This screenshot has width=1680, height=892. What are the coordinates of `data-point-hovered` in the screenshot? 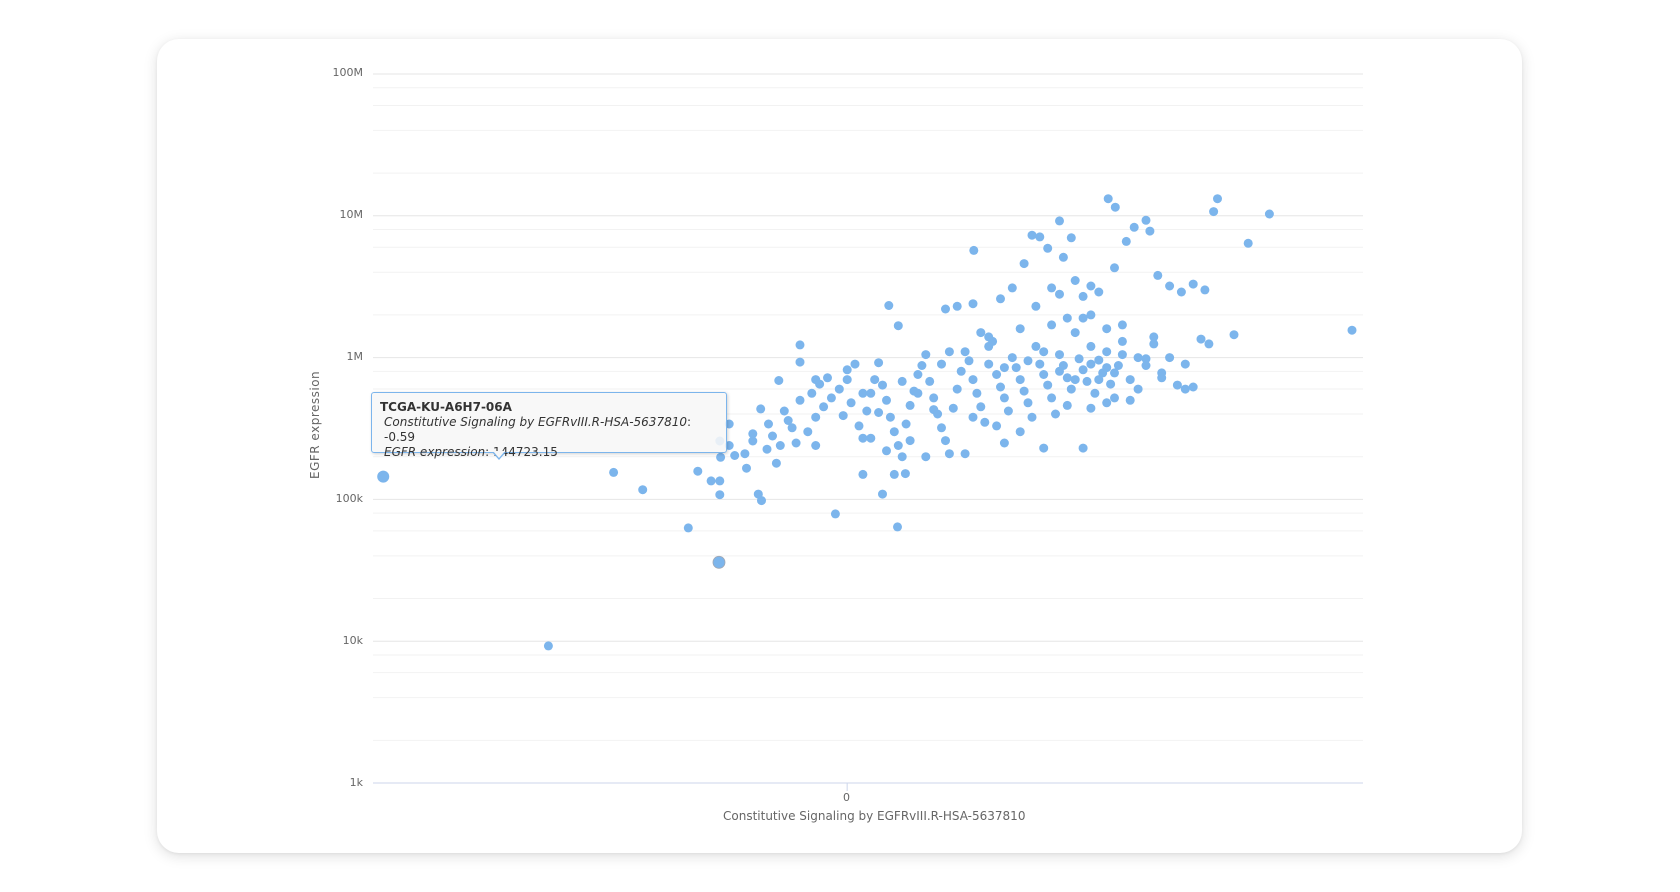 It's located at (383, 476).